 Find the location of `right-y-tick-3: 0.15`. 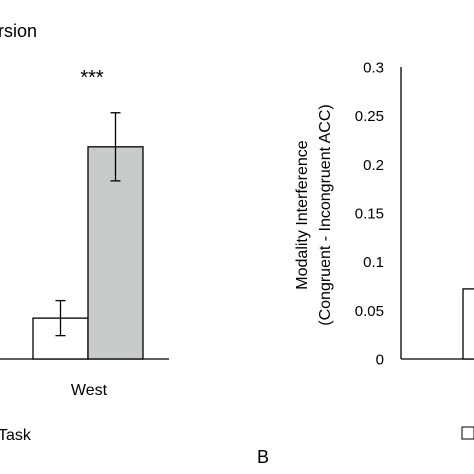

right-y-tick-3: 0.15 is located at coordinates (369, 214).